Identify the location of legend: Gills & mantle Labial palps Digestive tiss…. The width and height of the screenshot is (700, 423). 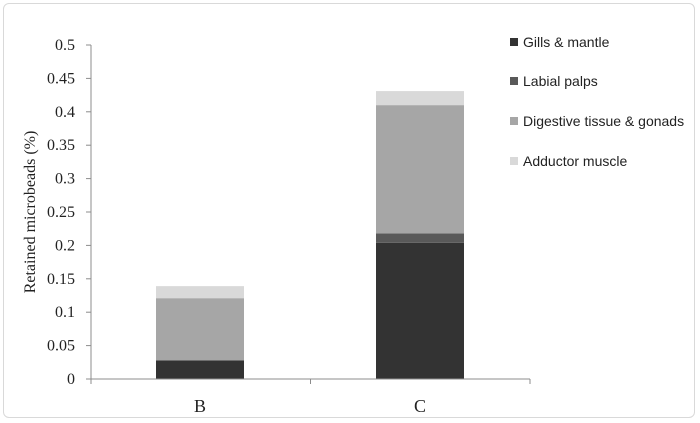
(597, 101).